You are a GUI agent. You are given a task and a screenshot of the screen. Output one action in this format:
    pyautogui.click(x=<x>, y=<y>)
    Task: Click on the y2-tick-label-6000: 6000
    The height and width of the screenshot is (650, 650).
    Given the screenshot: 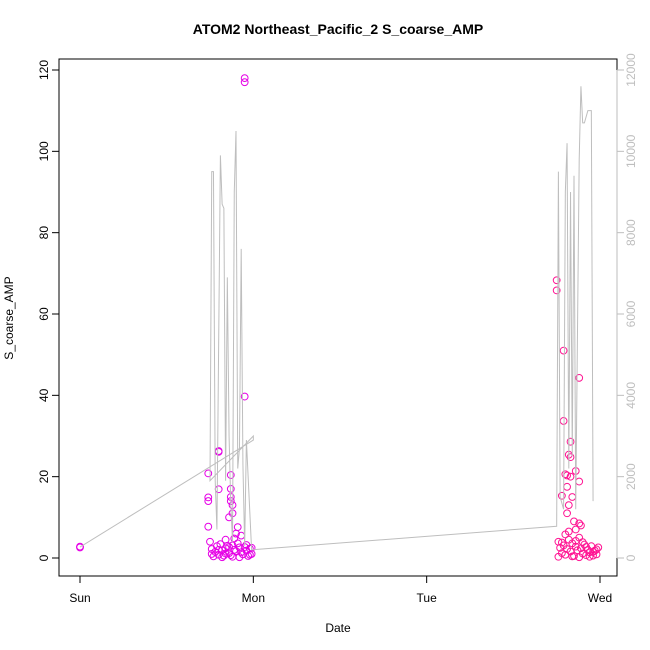 What is the action you would take?
    pyautogui.click(x=631, y=313)
    